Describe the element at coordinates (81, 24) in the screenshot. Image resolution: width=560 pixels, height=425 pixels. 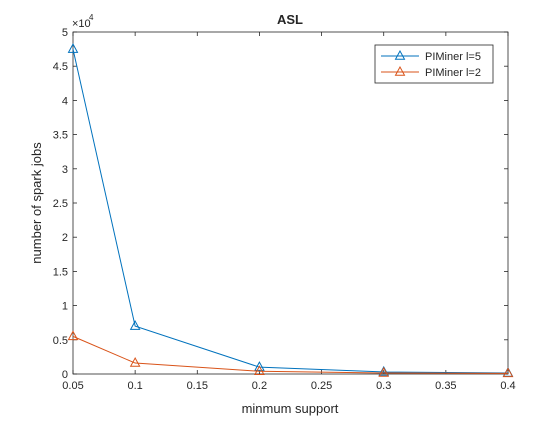
I see `y-exponent-base: ×10` at that location.